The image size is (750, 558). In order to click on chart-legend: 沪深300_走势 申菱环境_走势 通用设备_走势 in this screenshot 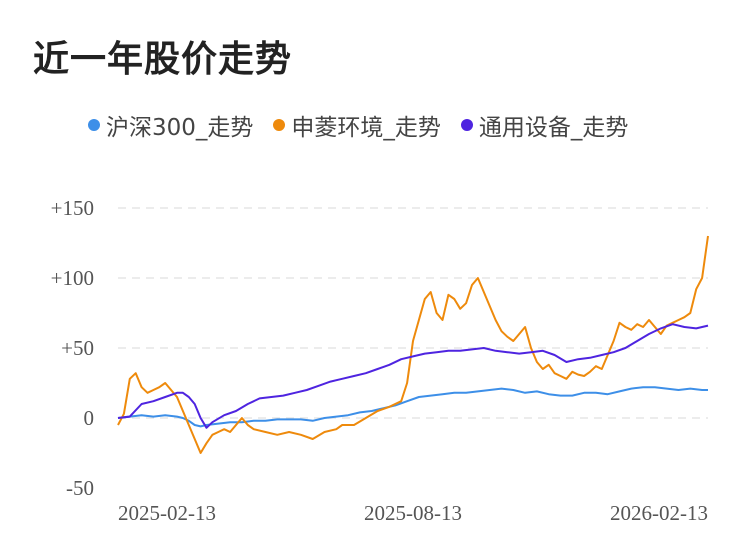, I will do `click(368, 125)`.